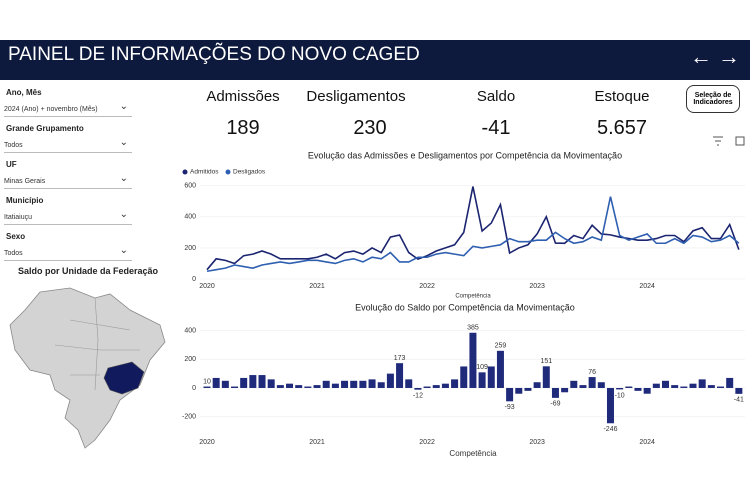  I want to click on kpi-value: -41, so click(496, 128).